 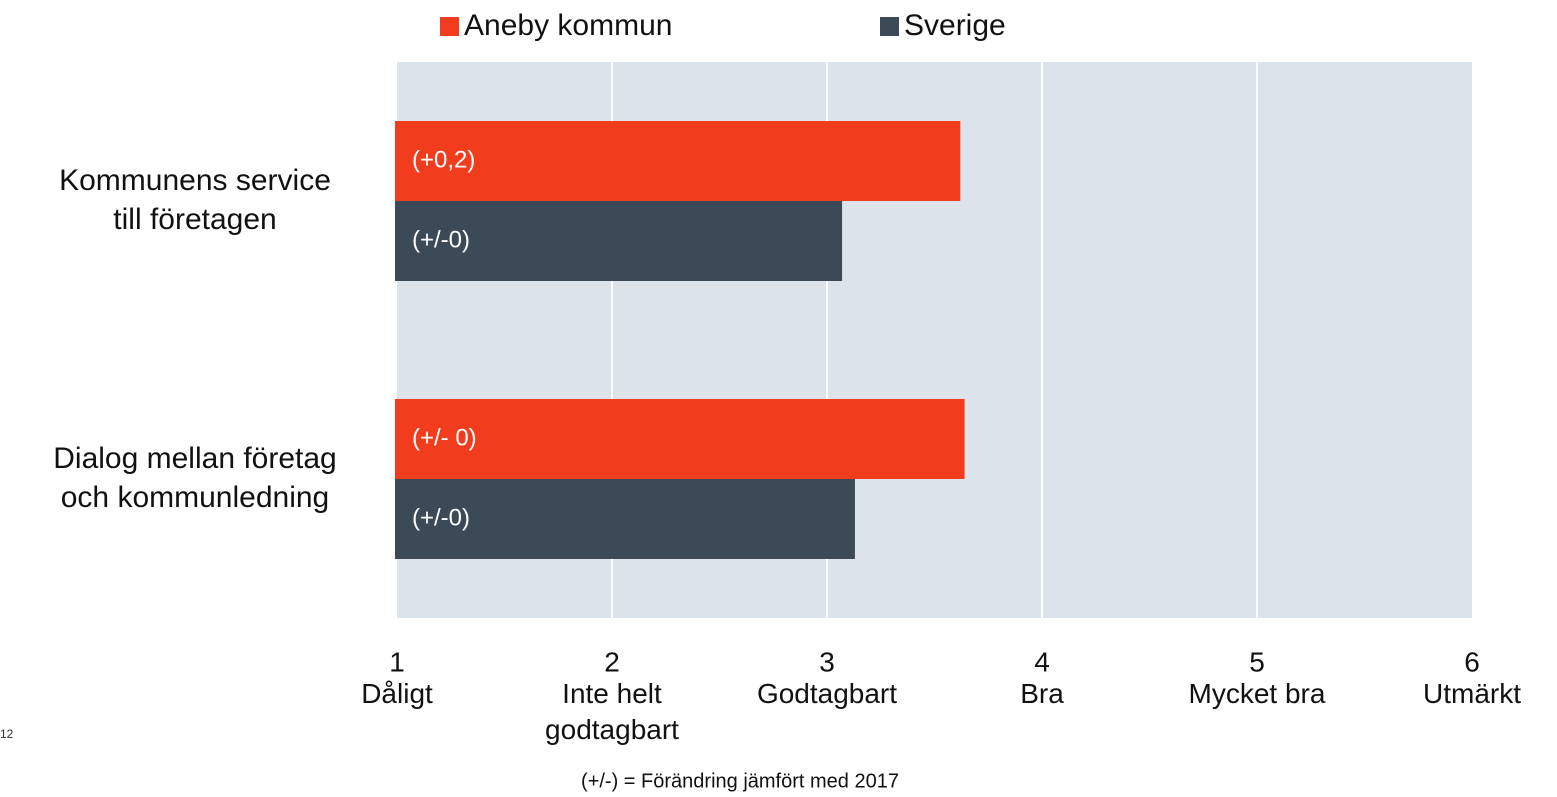 What do you see at coordinates (397, 661) in the screenshot?
I see `x-tick-label: 1` at bounding box center [397, 661].